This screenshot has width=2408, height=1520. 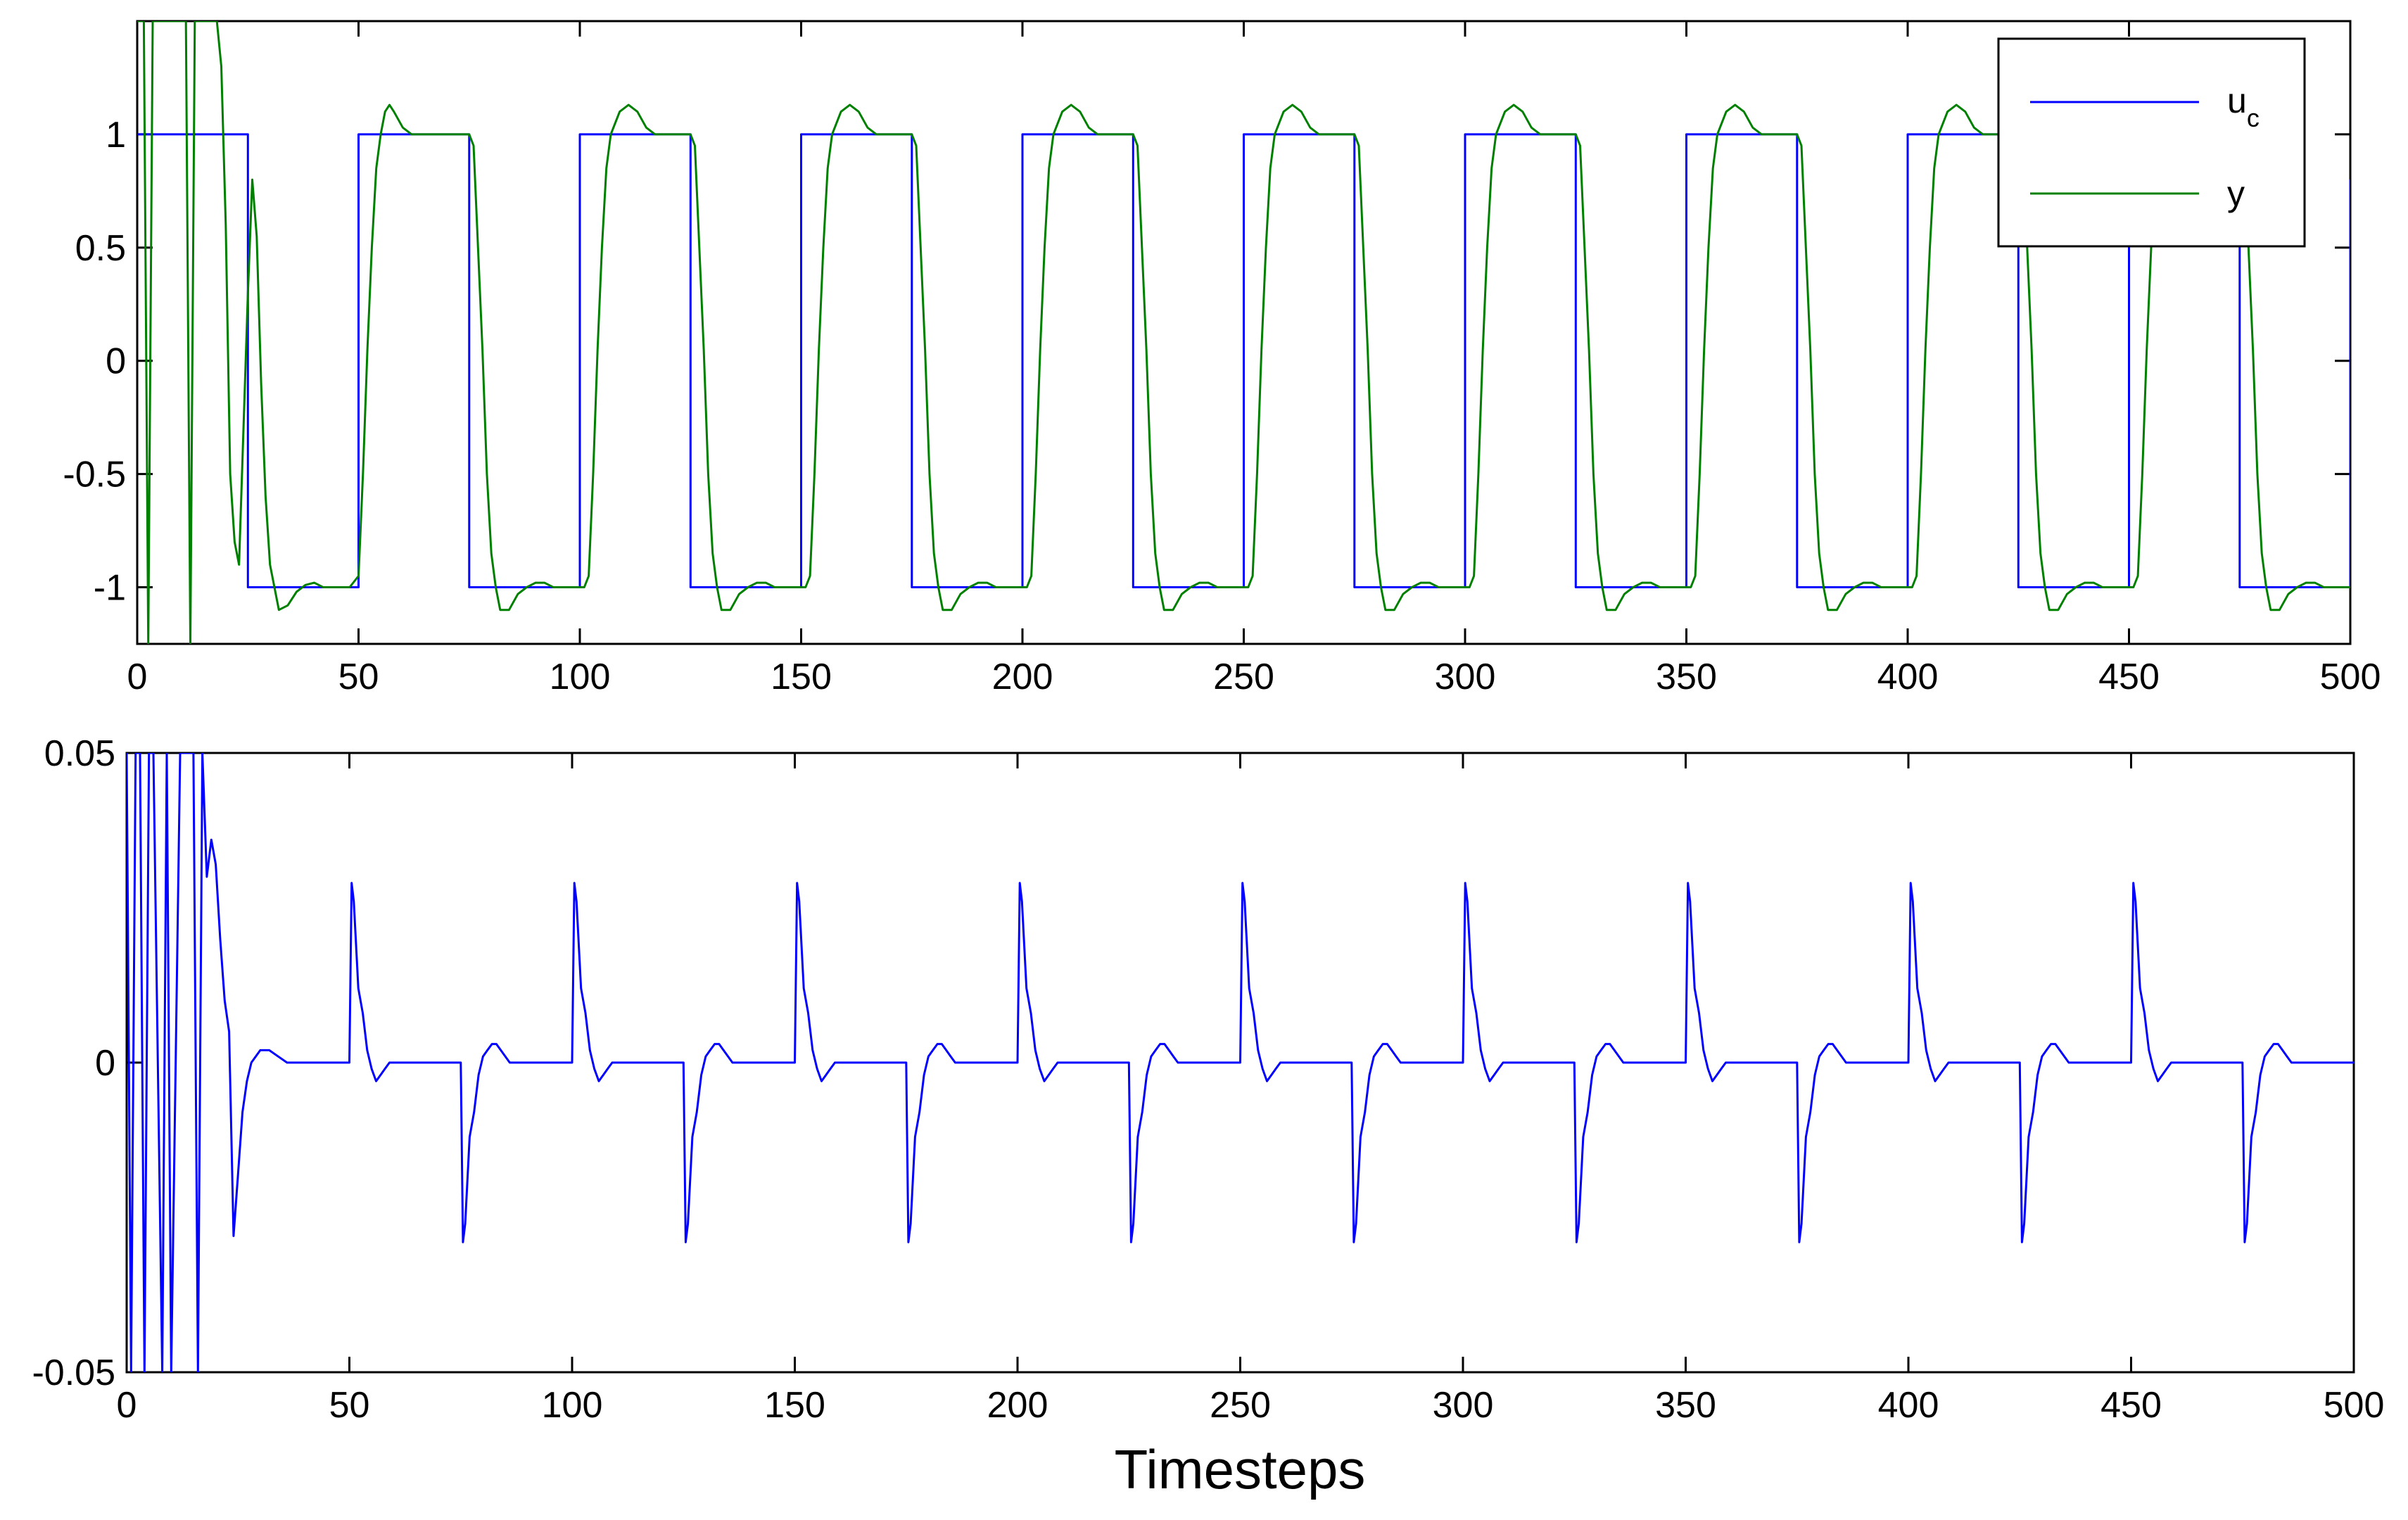 I want to click on top-xtick-label: 150, so click(x=801, y=677).